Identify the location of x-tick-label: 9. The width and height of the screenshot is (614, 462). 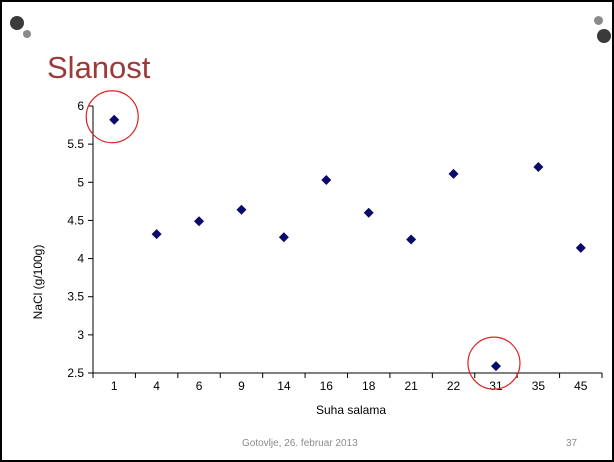
(241, 386).